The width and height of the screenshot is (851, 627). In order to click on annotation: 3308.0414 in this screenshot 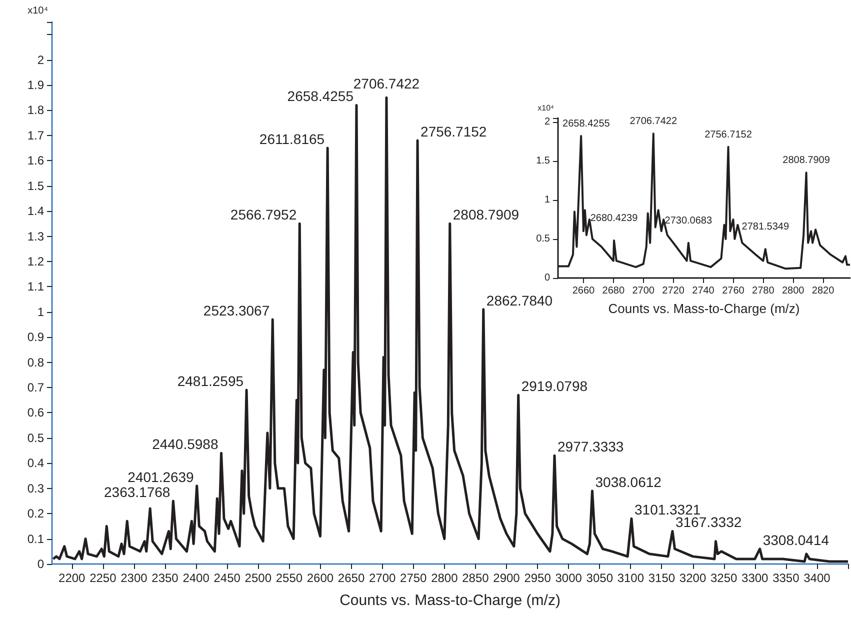, I will do `click(796, 540)`.